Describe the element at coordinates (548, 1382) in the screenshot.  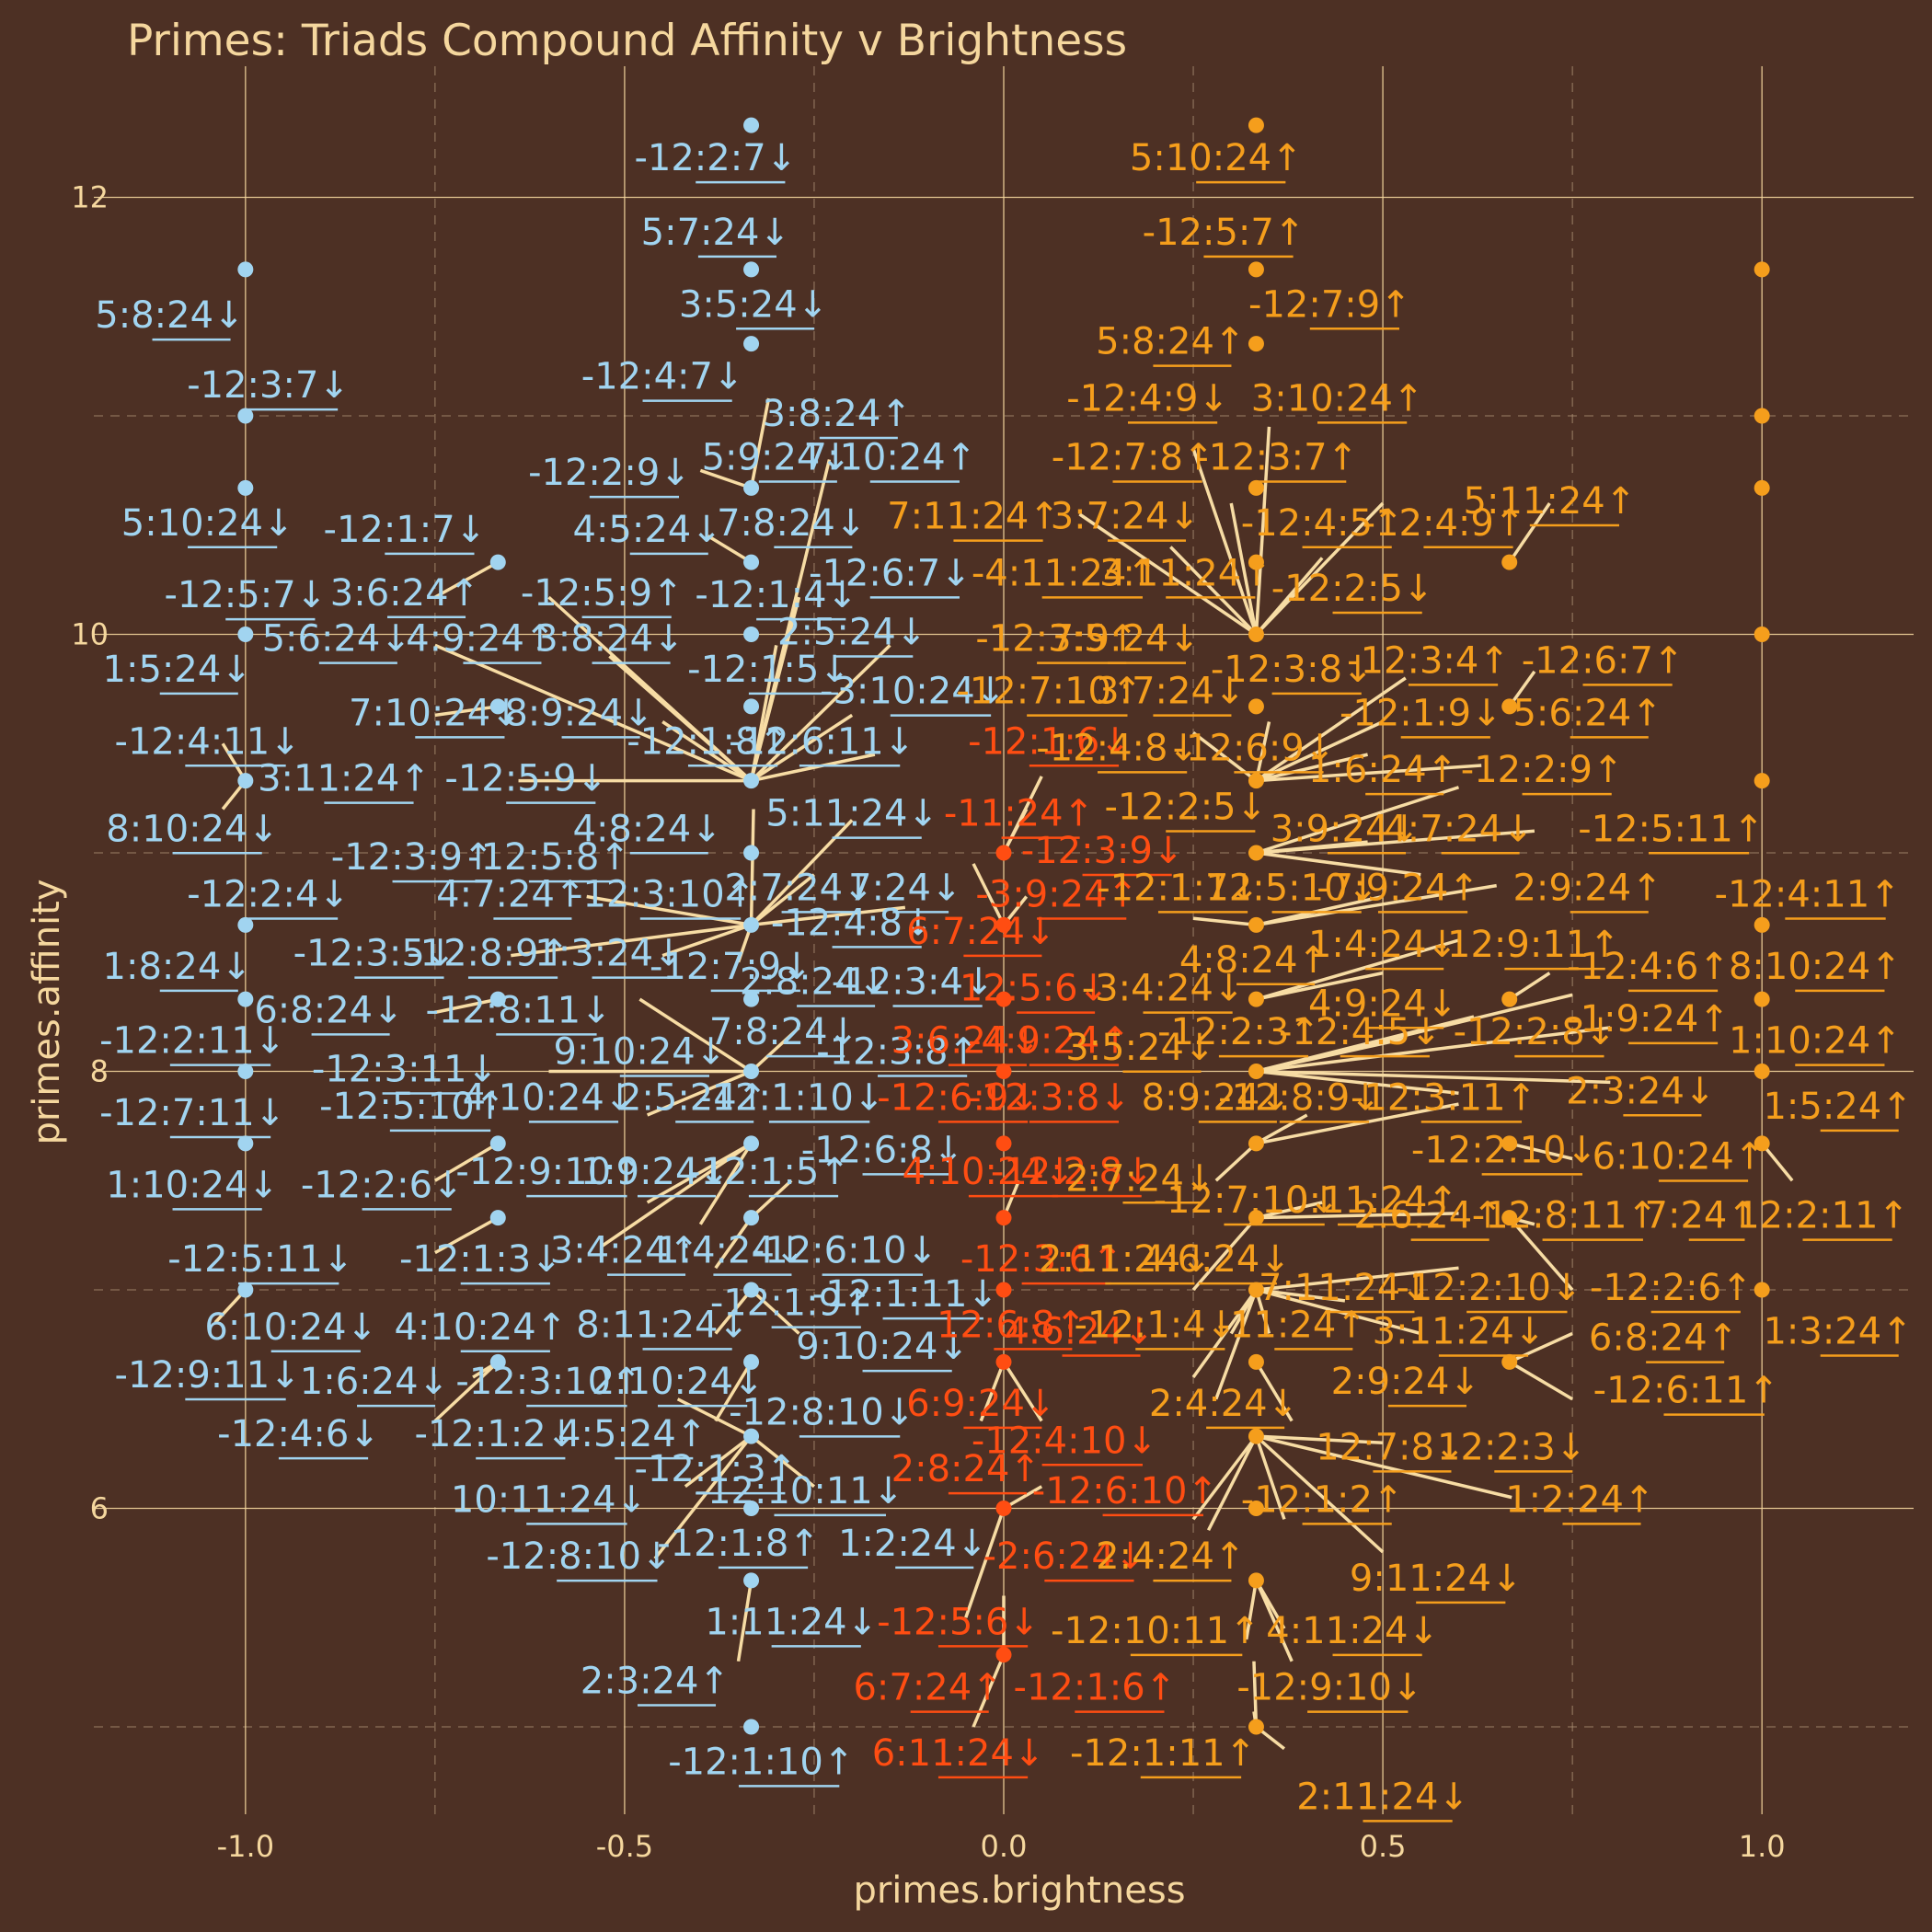
I see `point-label: -12:3:10↑` at that location.